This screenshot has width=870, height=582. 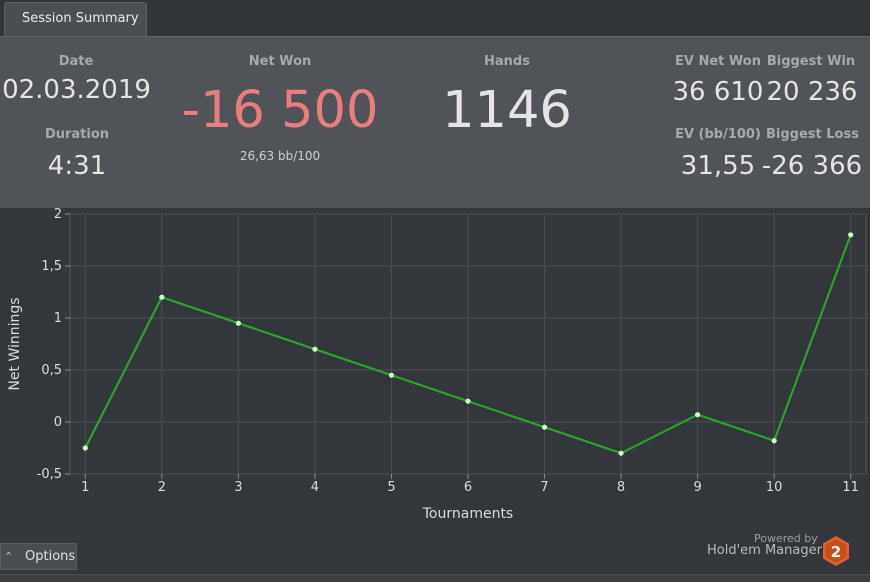 I want to click on net-won-bb-per-100: 26,63 bb/100, so click(x=280, y=156).